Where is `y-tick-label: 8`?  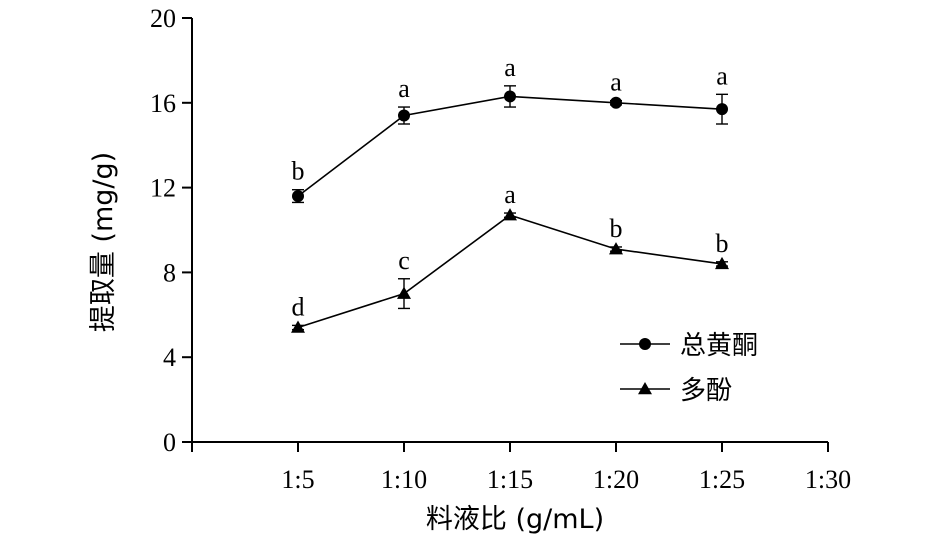 y-tick-label: 8 is located at coordinates (169, 272).